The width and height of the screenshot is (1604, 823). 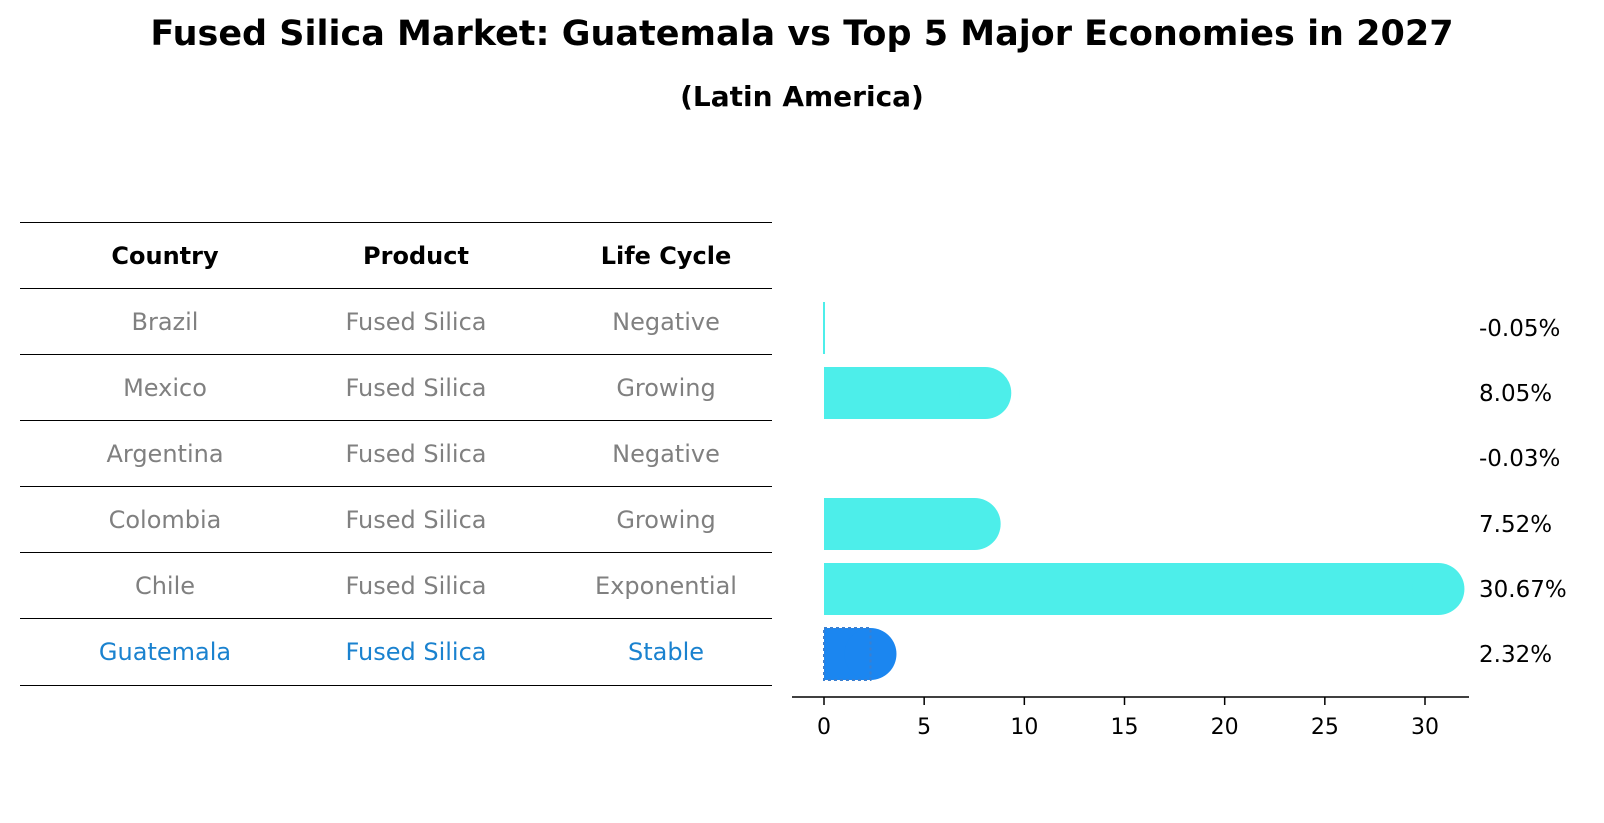 What do you see at coordinates (1515, 655) in the screenshot?
I see `value-label-guatemala: 2.32%` at bounding box center [1515, 655].